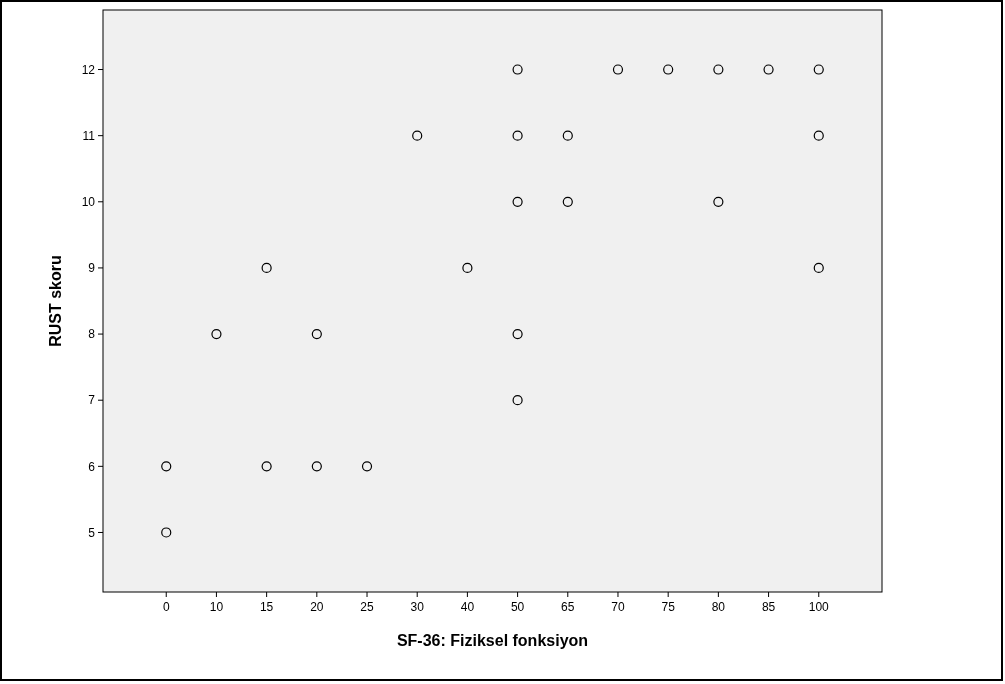  What do you see at coordinates (216, 607) in the screenshot?
I see `x-tick-label: 10` at bounding box center [216, 607].